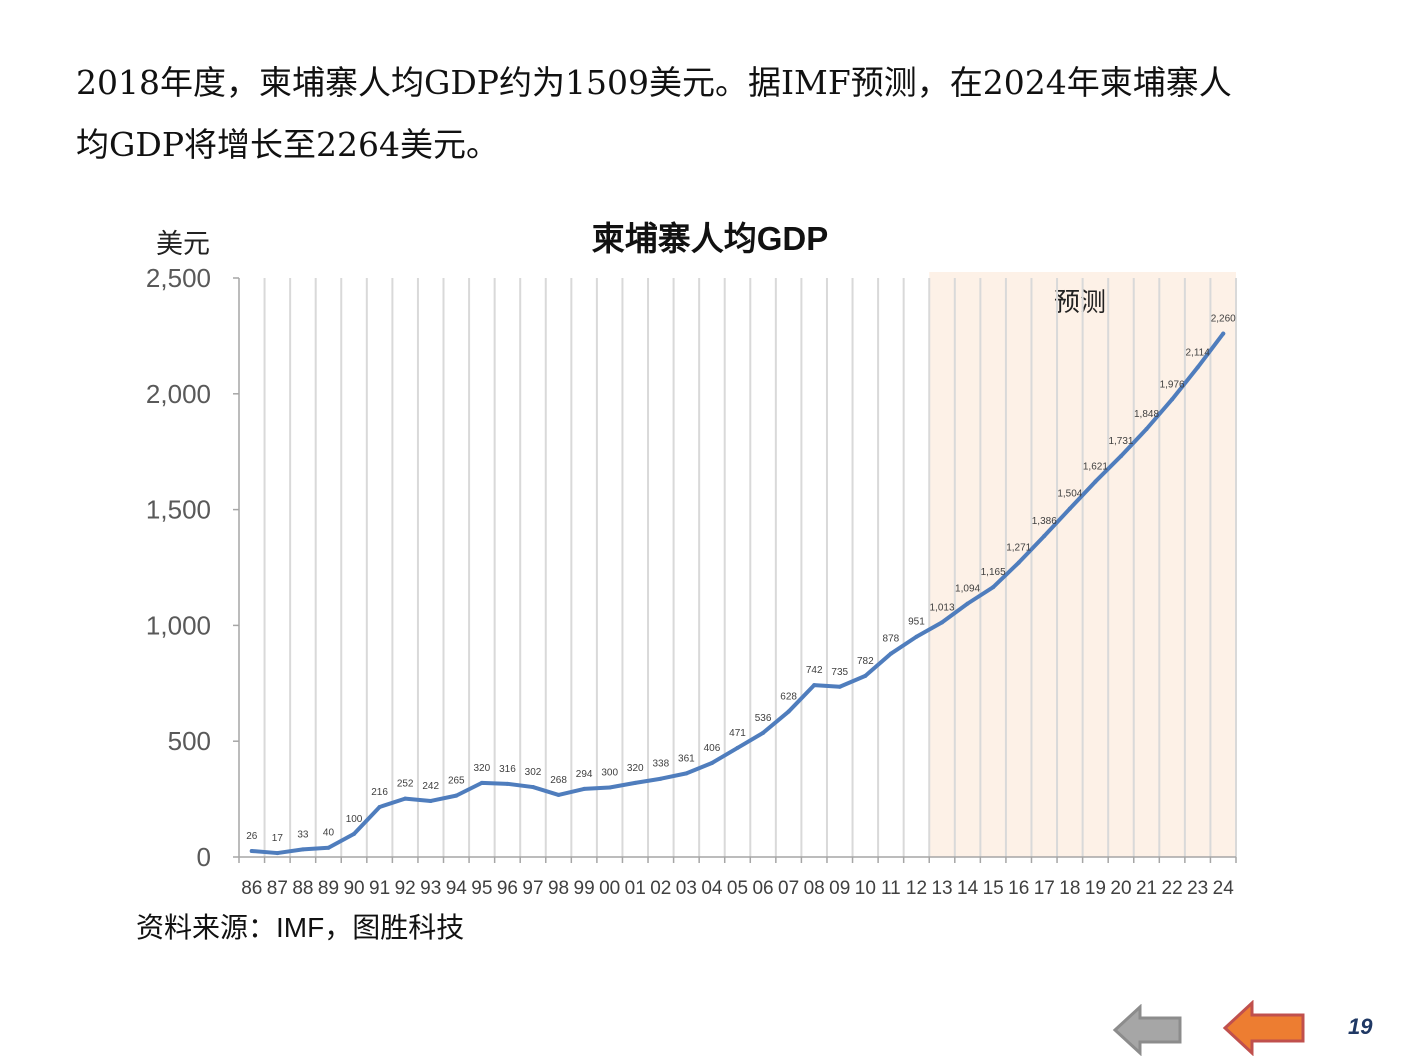 This screenshot has height=1061, width=1411. Describe the element at coordinates (891, 888) in the screenshot. I see `x-tick-label: 11` at that location.